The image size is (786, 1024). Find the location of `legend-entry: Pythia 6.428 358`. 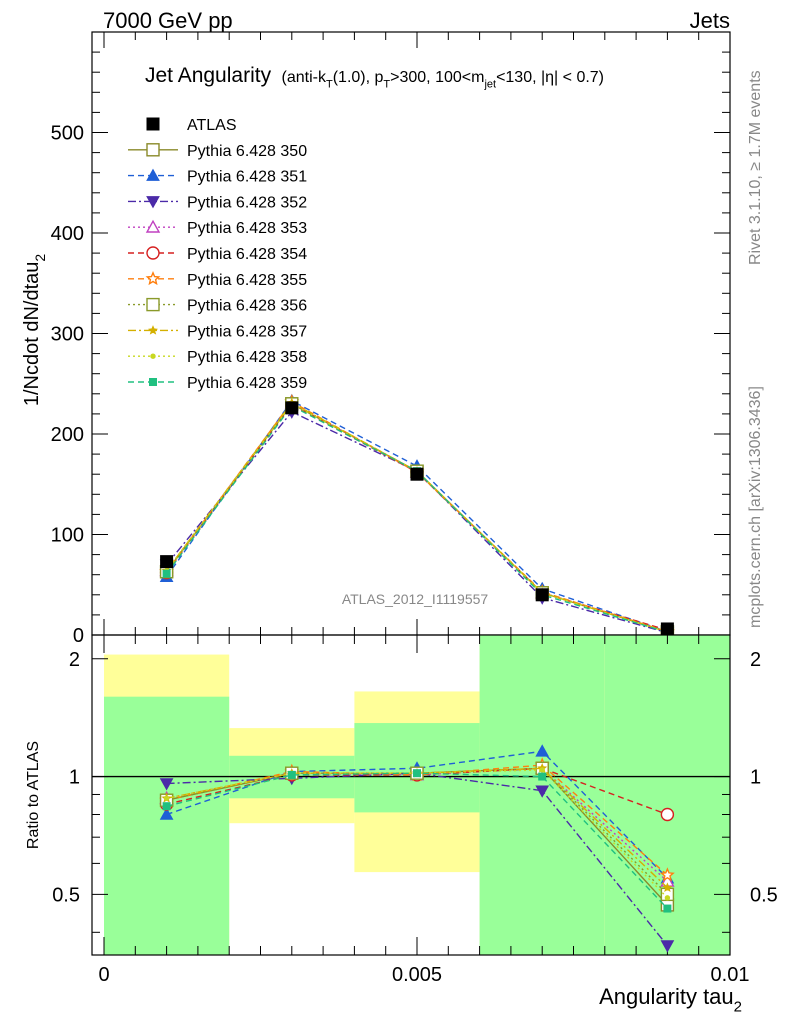

legend-entry: Pythia 6.428 358 is located at coordinates (217, 357).